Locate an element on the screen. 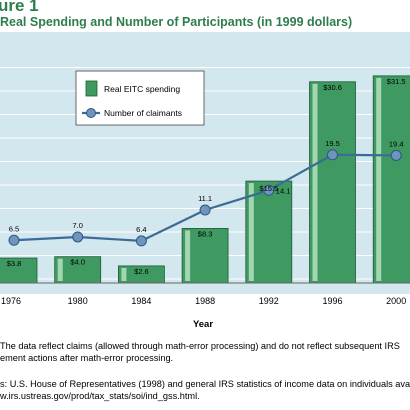  x-tick-label: 1980 is located at coordinates (78, 301).